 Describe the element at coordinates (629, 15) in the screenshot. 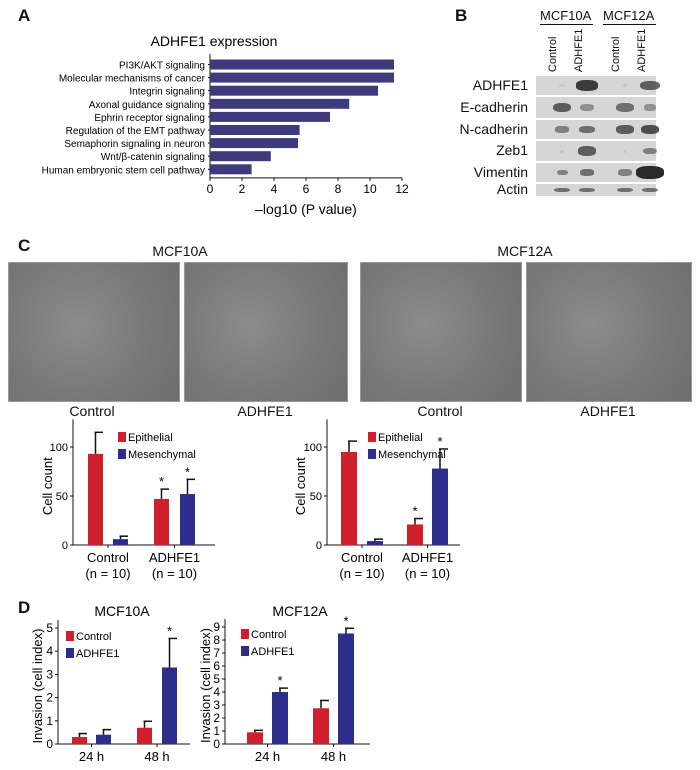

I see `blot-group-mcf12a: MCF12A` at that location.